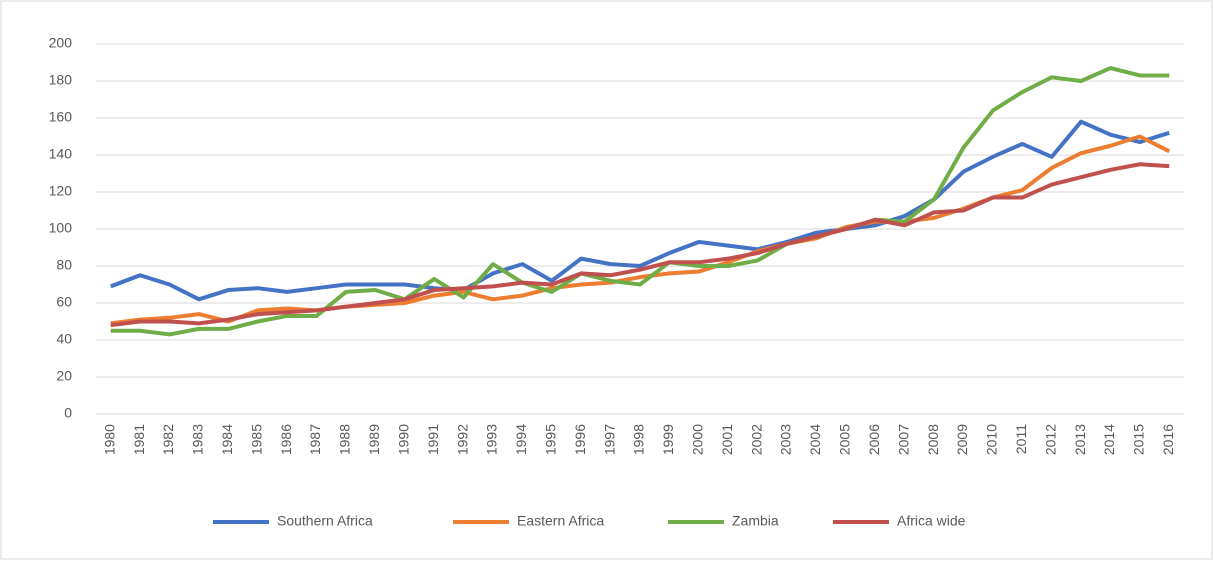 Image resolution: width=1213 pixels, height=565 pixels. What do you see at coordinates (727, 439) in the screenshot?
I see `x-tick-label: 2001` at bounding box center [727, 439].